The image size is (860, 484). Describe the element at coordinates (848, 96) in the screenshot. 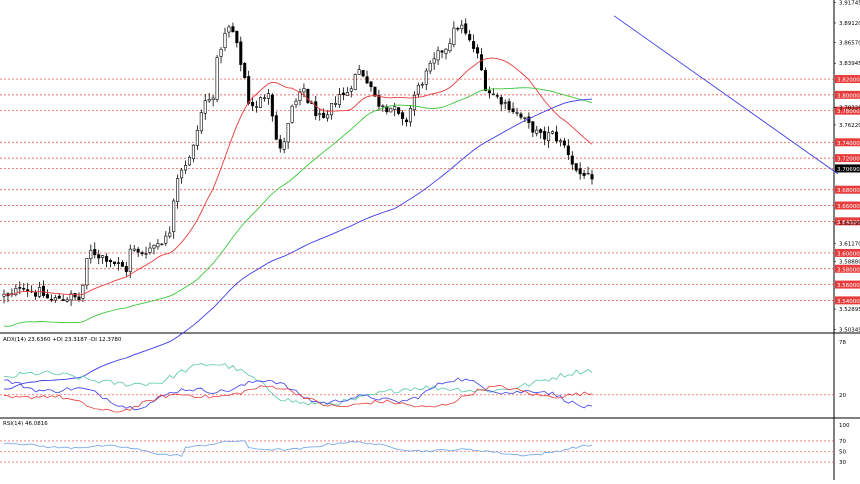

I see `price-tag-label: 3.80000` at that location.